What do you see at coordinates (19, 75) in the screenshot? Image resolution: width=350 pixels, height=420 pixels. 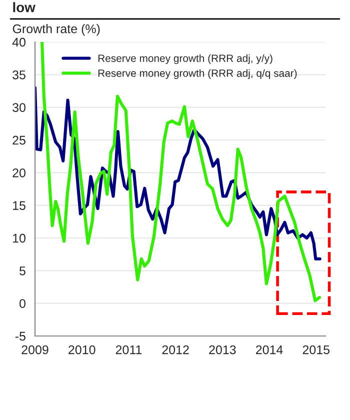 I see `y-tick-label: 35` at bounding box center [19, 75].